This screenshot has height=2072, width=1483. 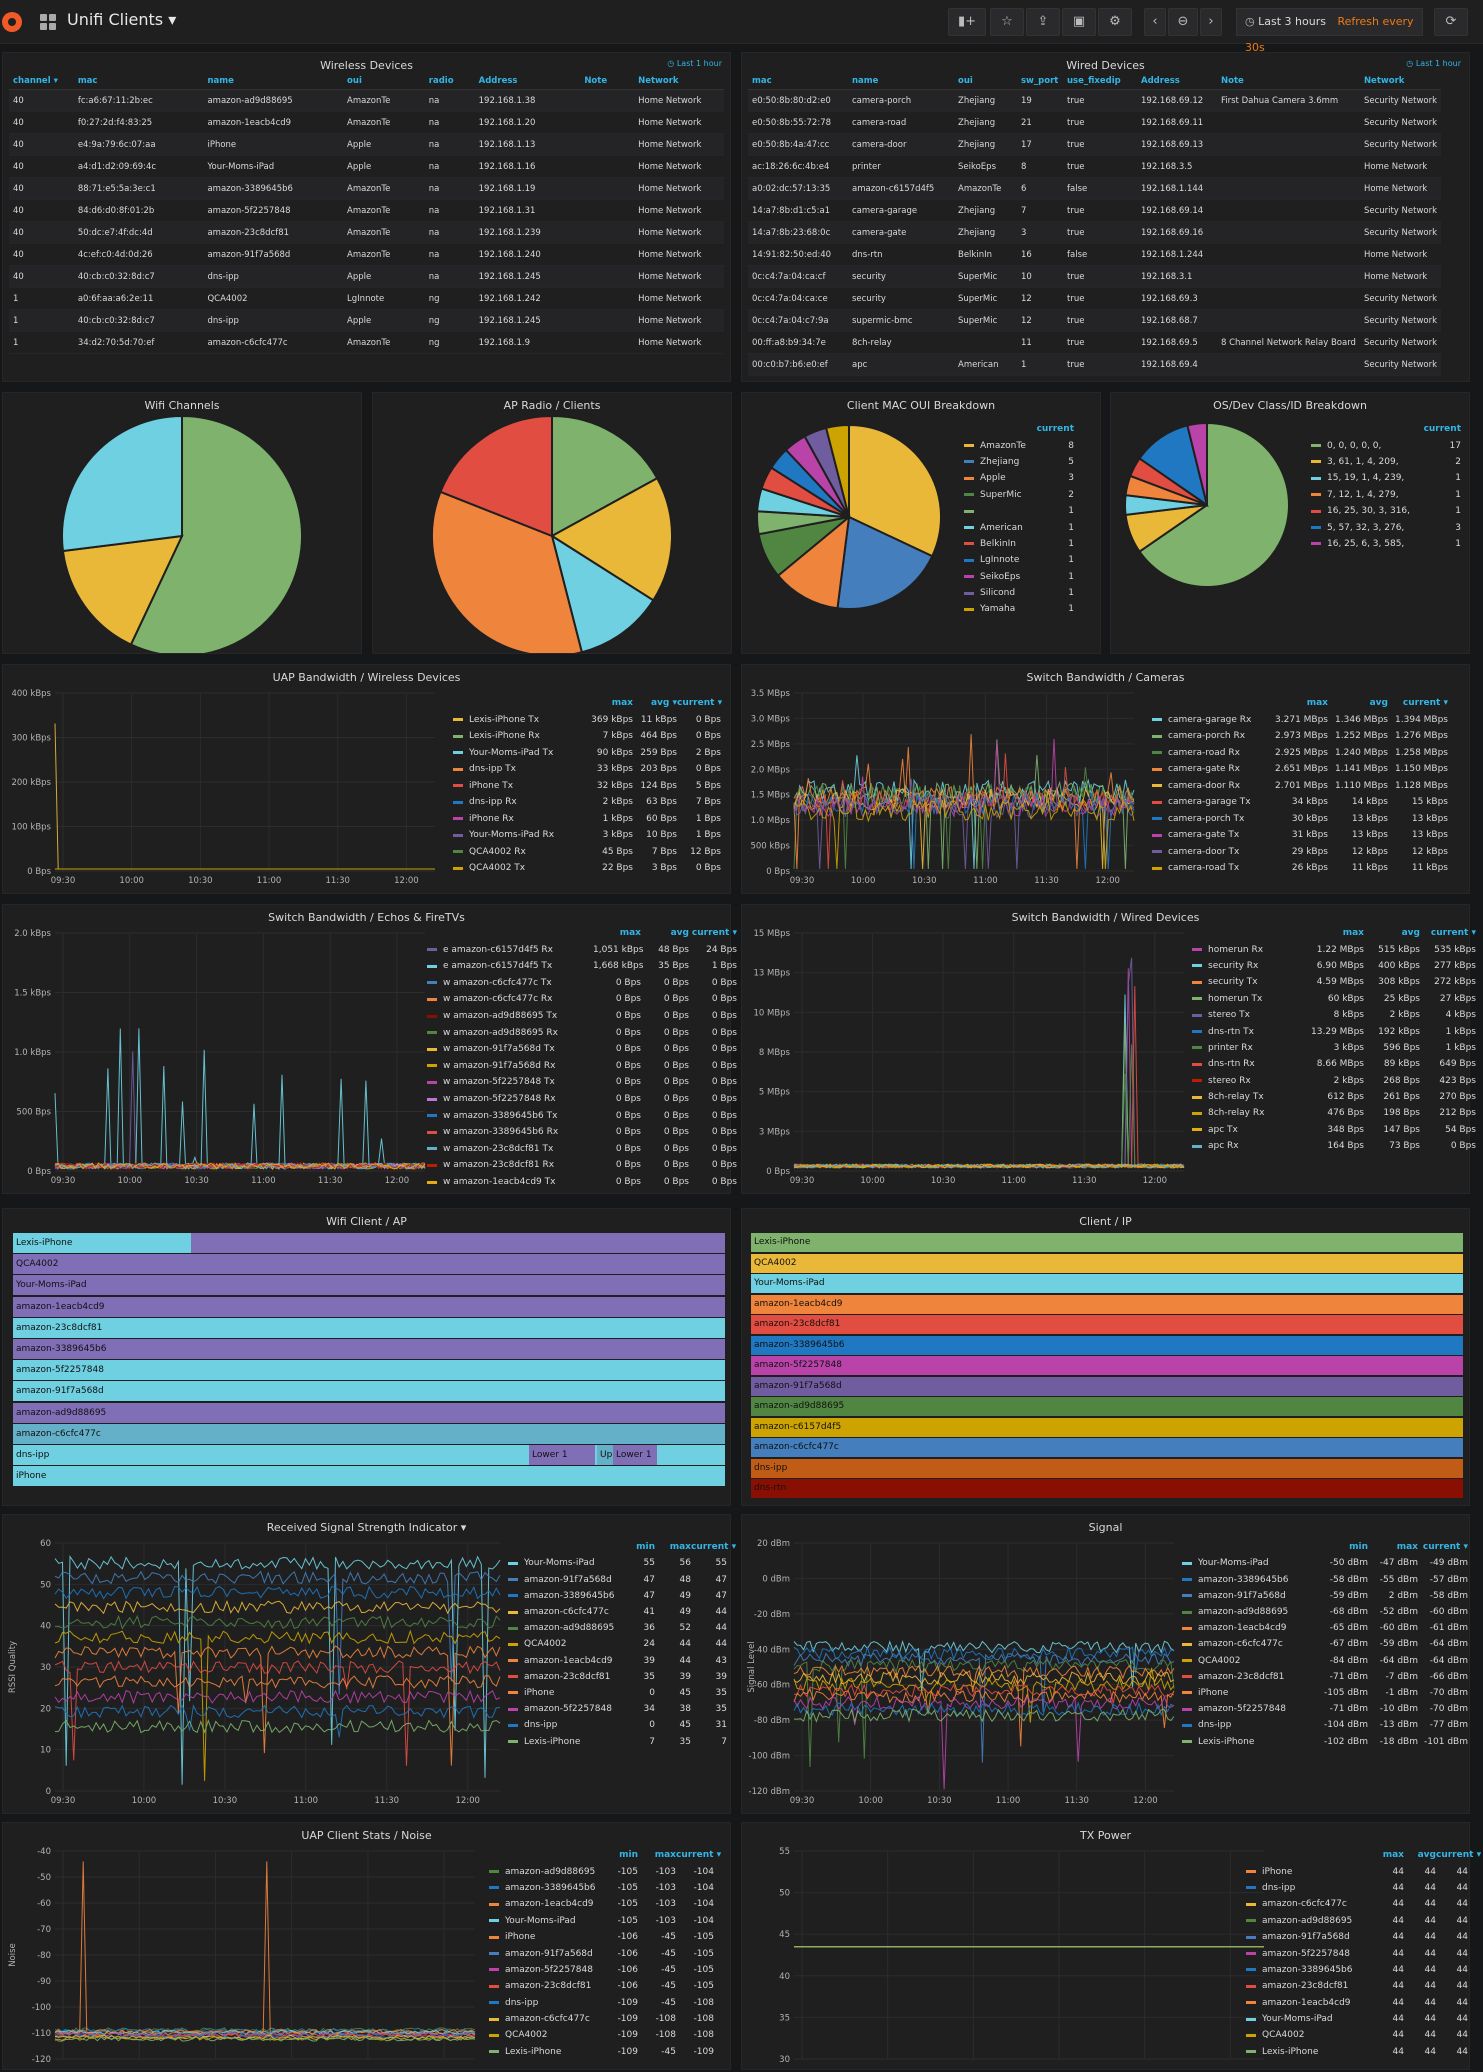 What do you see at coordinates (48, 22) in the screenshot?
I see `dashboard-grid-icon` at bounding box center [48, 22].